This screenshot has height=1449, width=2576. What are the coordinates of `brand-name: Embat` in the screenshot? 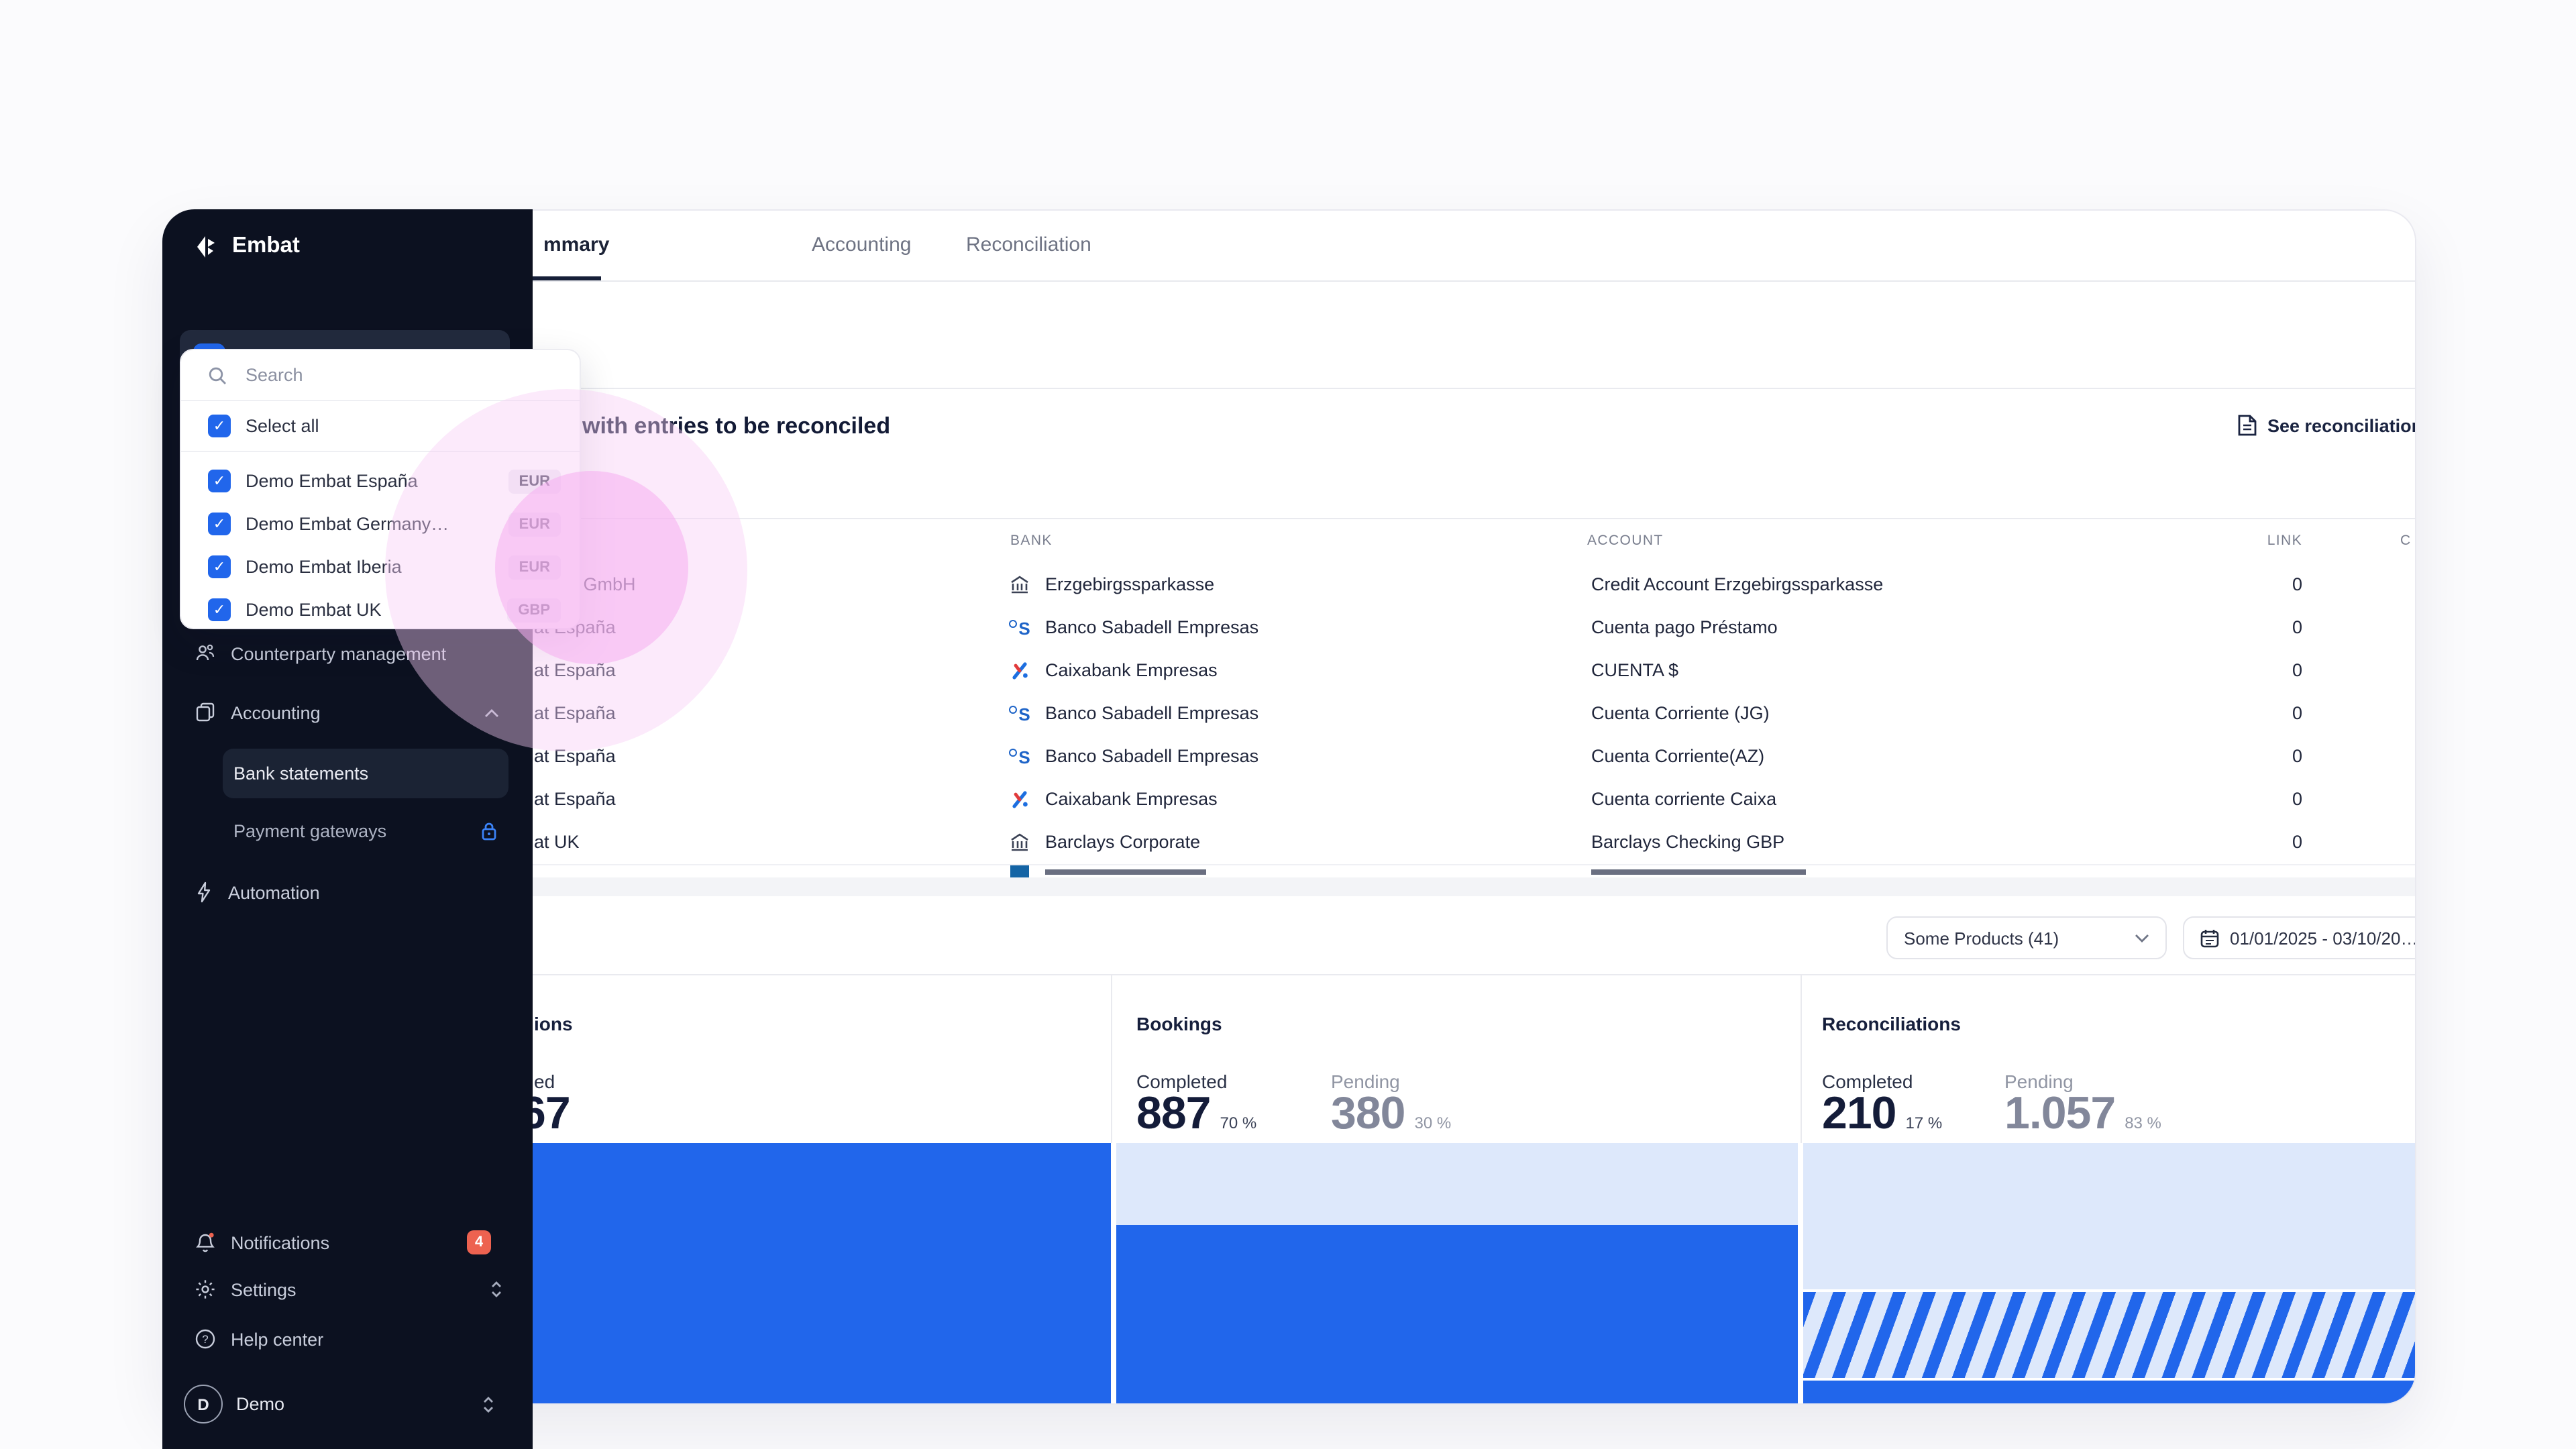 It's located at (266, 245).